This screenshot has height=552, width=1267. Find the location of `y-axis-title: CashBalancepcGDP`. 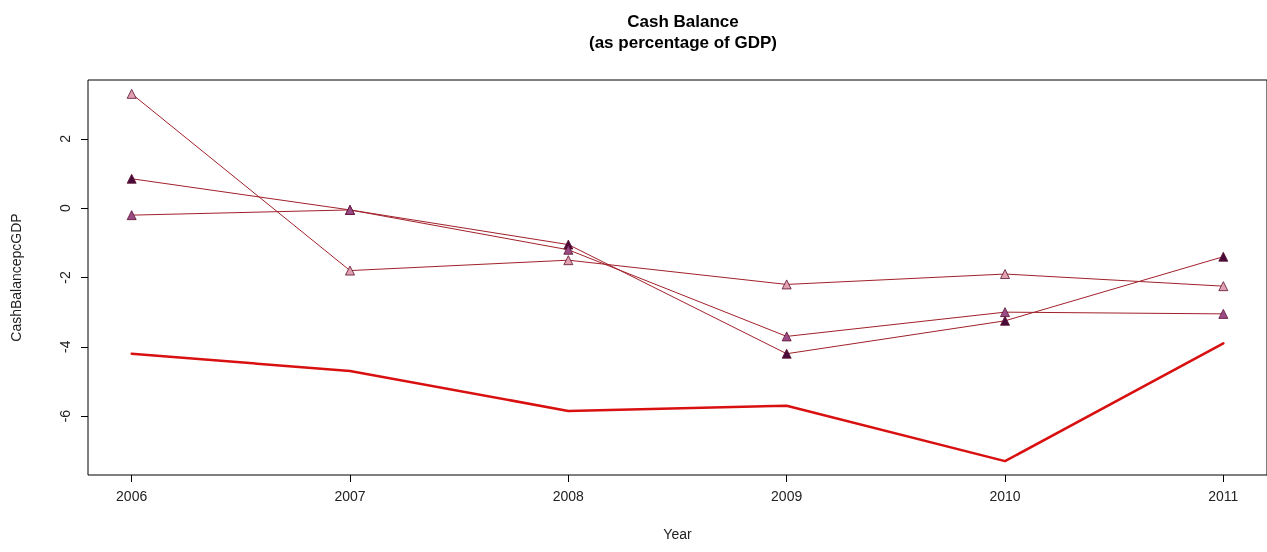

y-axis-title: CashBalancepcGDP is located at coordinates (16, 277).